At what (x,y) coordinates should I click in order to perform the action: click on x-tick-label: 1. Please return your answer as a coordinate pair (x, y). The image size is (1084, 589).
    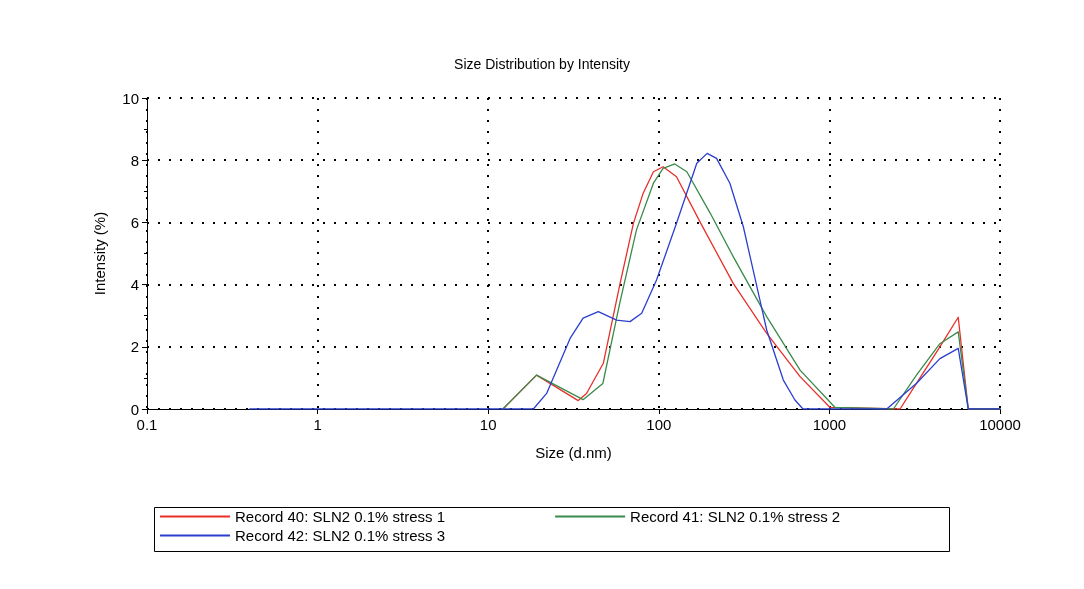
    Looking at the image, I should click on (317, 424).